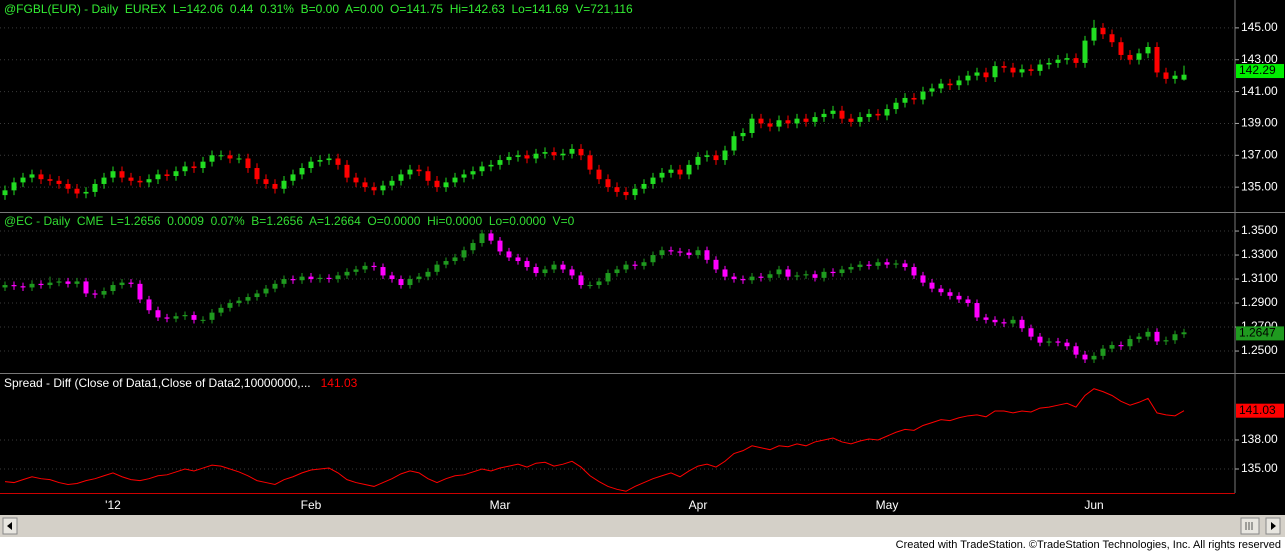 The height and width of the screenshot is (552, 1285). I want to click on footer-bar, so click(642, 544).